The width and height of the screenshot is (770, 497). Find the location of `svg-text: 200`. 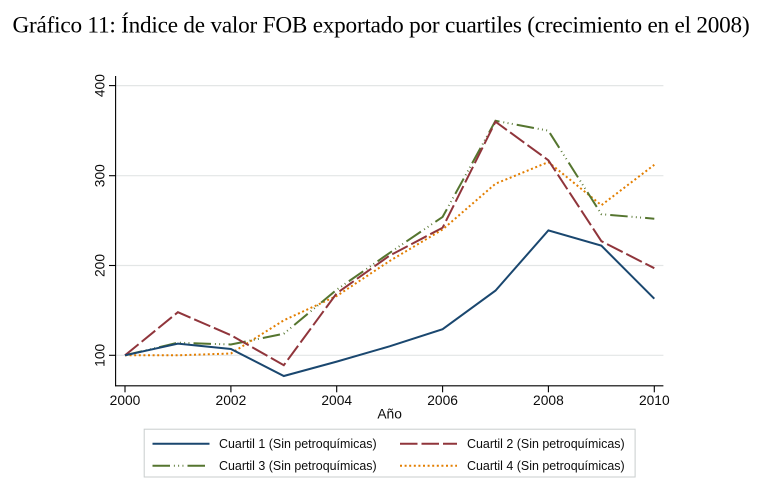

svg-text: 200 is located at coordinates (100, 265).